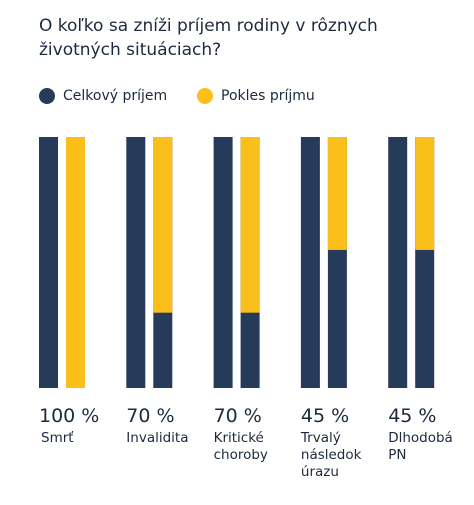 This screenshot has width=474, height=505. What do you see at coordinates (240, 446) in the screenshot?
I see `category-label: Kritické choroby` at bounding box center [240, 446].